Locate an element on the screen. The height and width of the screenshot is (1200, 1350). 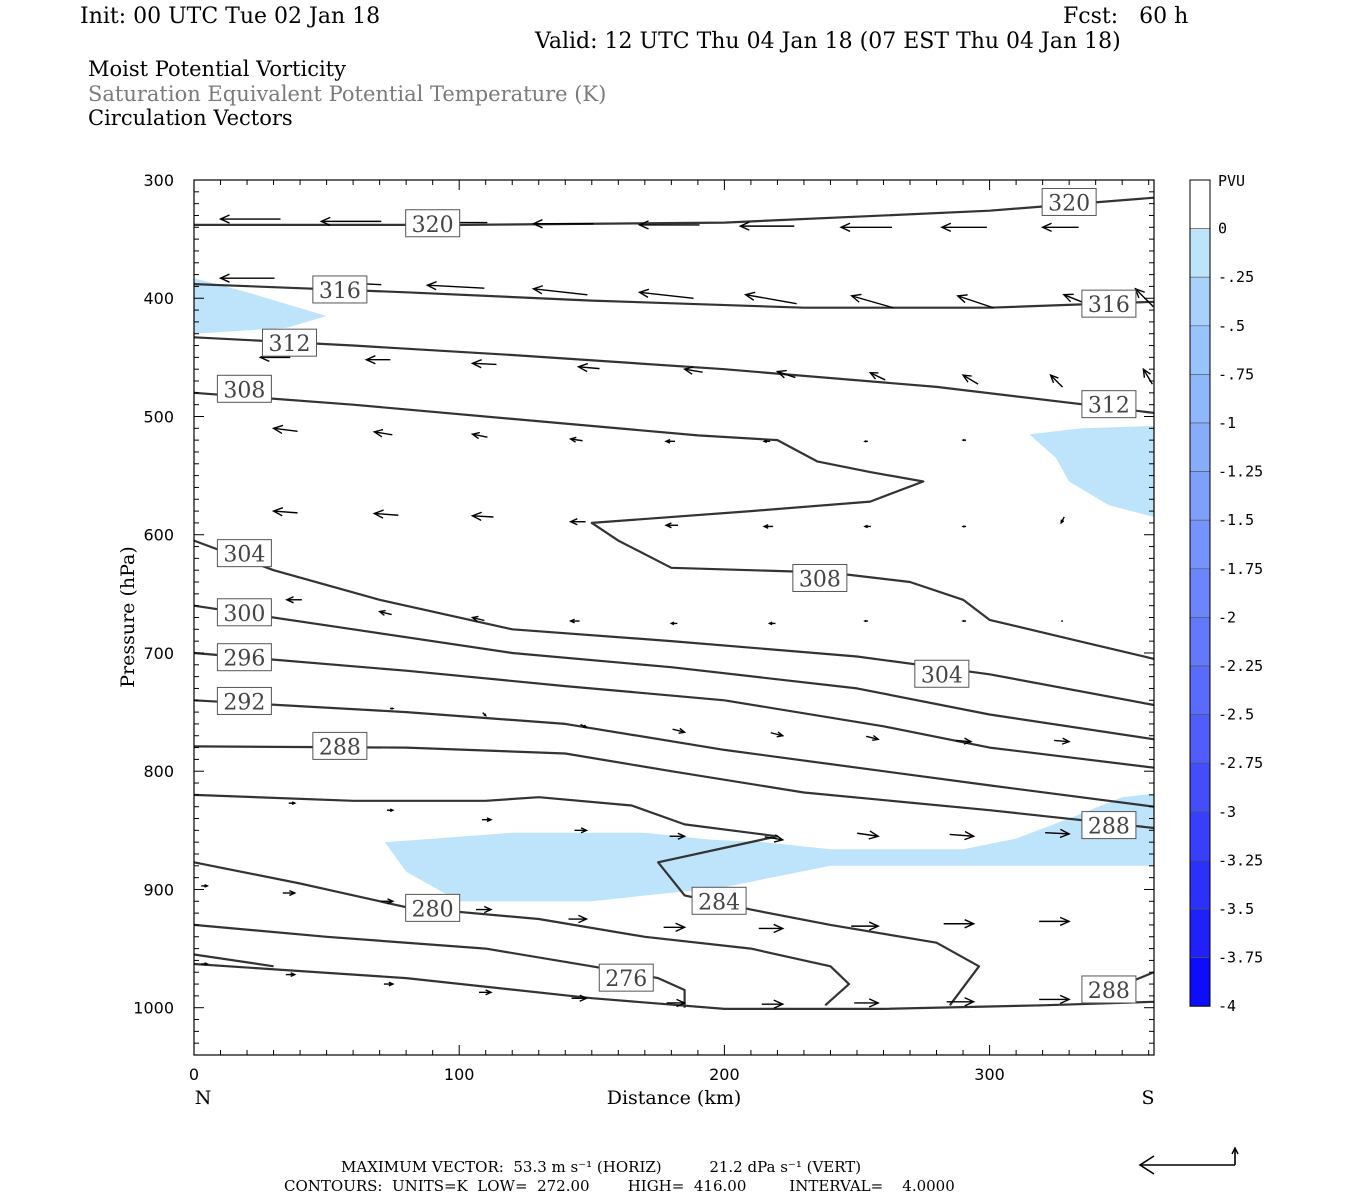
svg-text: 316 is located at coordinates (1109, 305).